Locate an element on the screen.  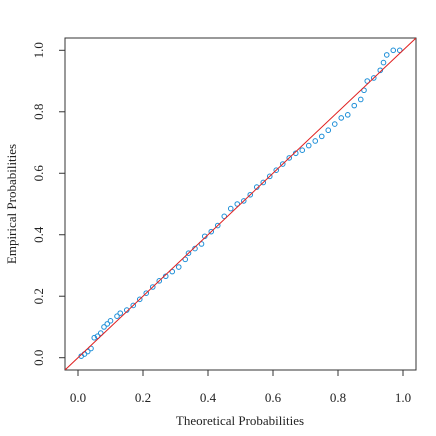
x-tick-label: 1.0 is located at coordinates (403, 397).